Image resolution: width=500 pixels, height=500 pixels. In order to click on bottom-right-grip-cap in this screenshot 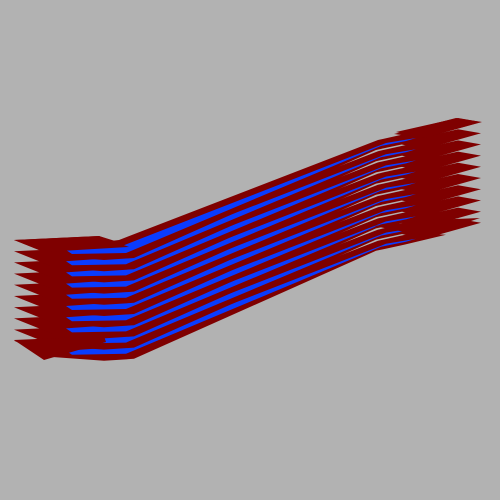, I will do `click(427, 227)`.